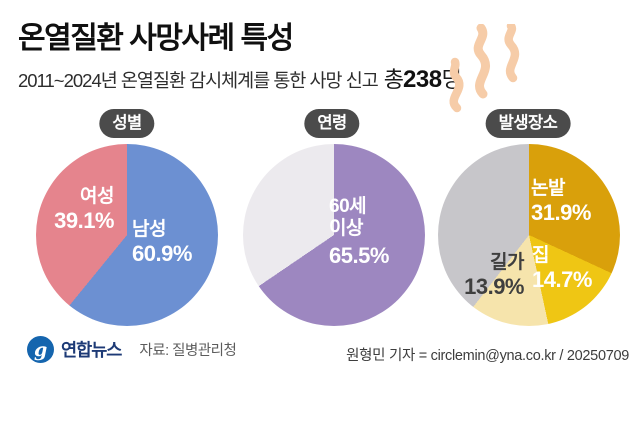 The width and height of the screenshot is (640, 431). What do you see at coordinates (332, 123) in the screenshot?
I see `chart-title-pill-age: 연령` at bounding box center [332, 123].